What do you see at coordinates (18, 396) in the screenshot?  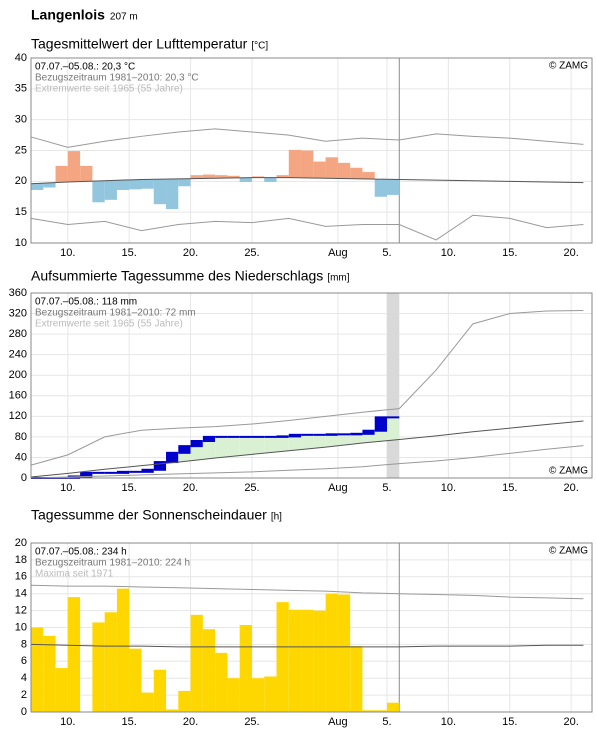 I see `y-tick-label: 160` at bounding box center [18, 396].